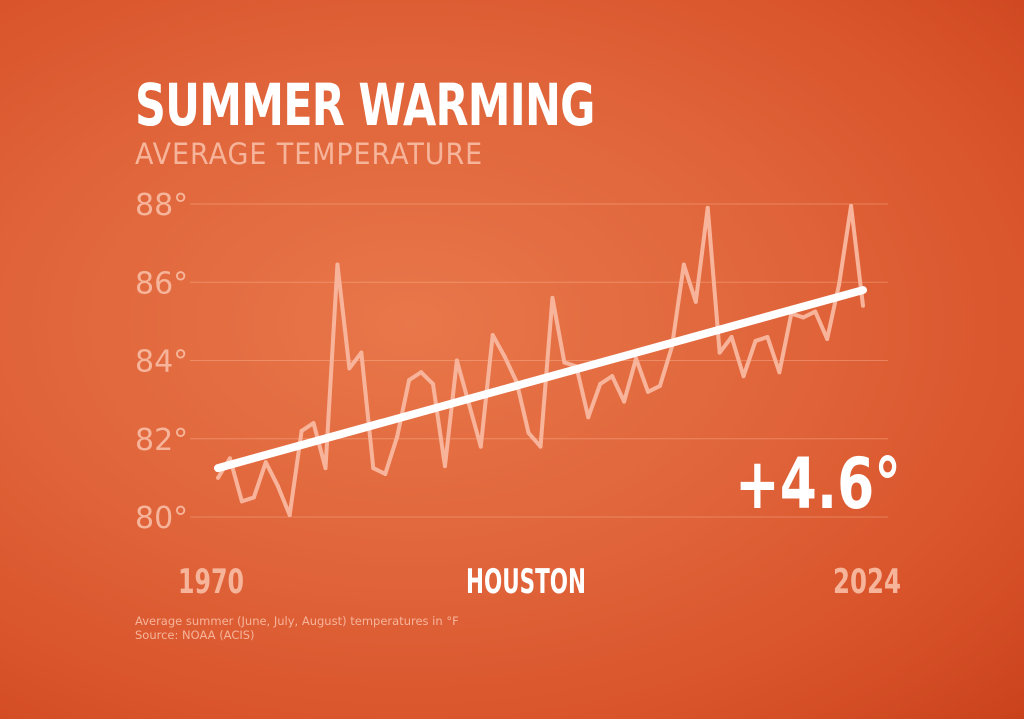  I want to click on data-point-1976, so click(289, 515).